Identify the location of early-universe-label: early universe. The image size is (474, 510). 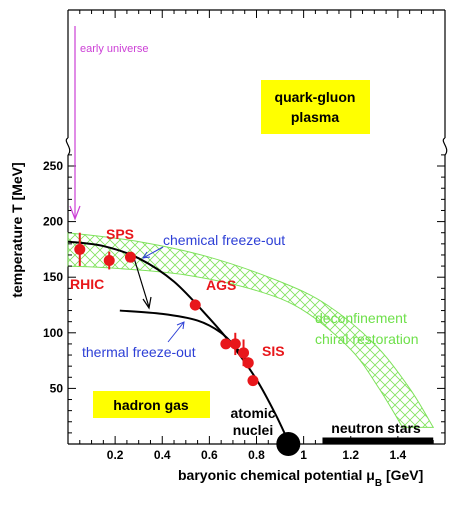
(114, 49).